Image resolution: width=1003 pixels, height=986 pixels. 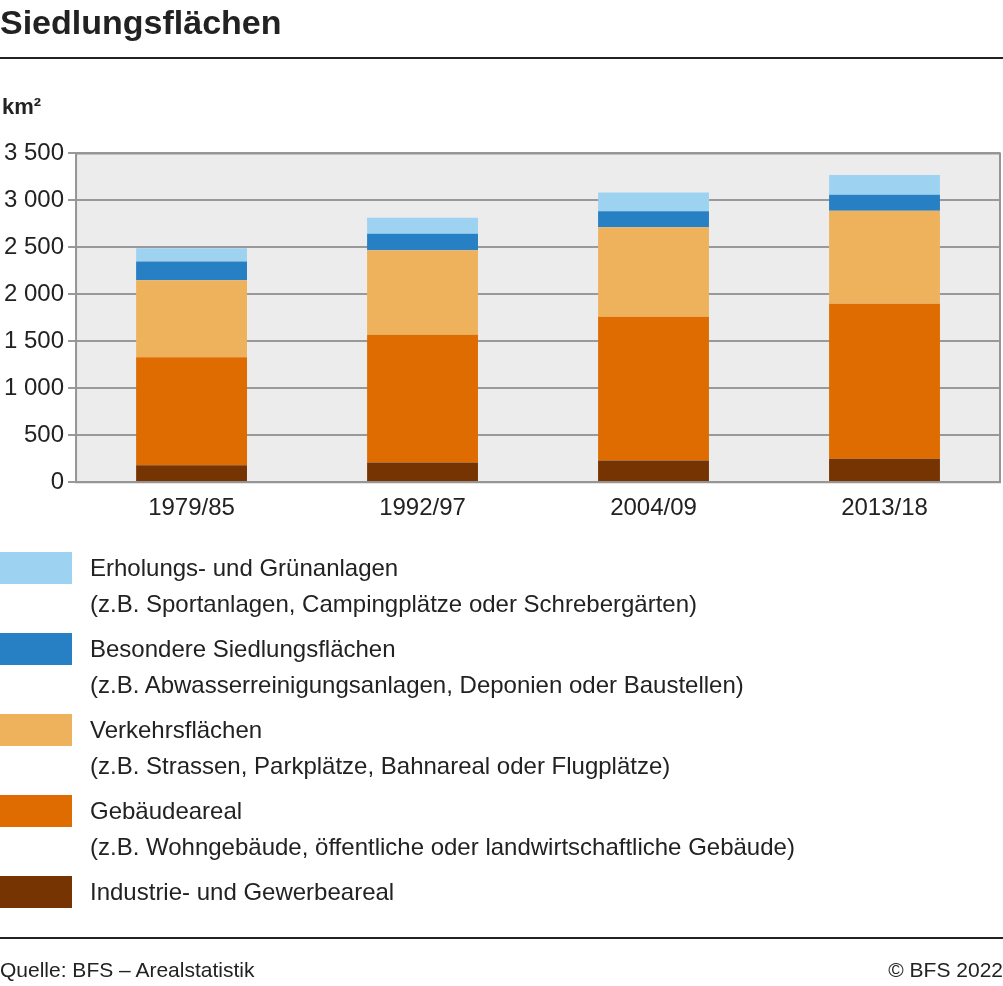 I want to click on x-tick-label: 1979/85, so click(x=191, y=507).